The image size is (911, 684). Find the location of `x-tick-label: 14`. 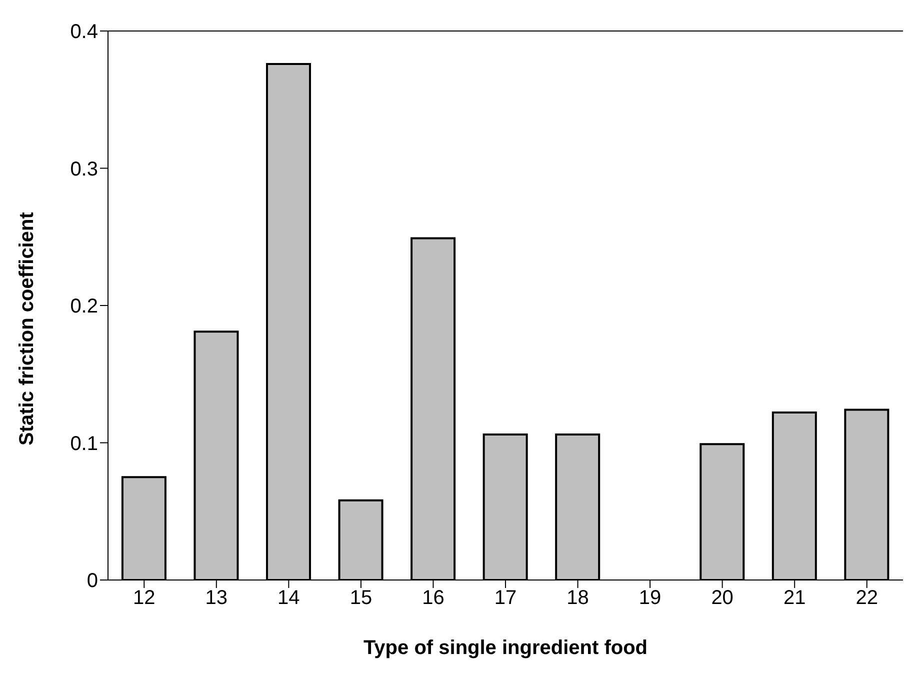

x-tick-label: 14 is located at coordinates (289, 598).